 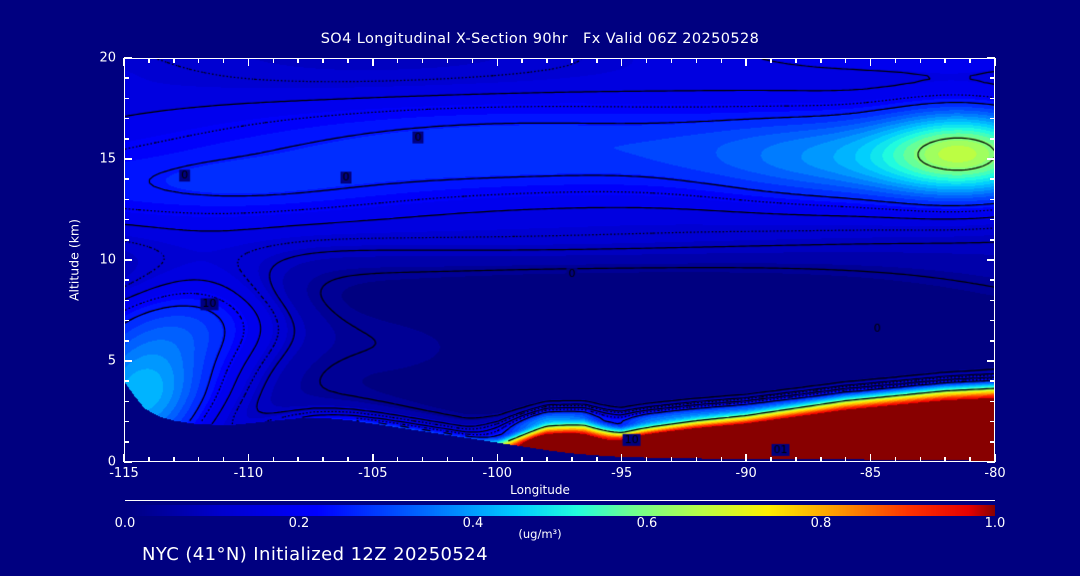 I want to click on x-tick-label: -95, so click(x=622, y=473).